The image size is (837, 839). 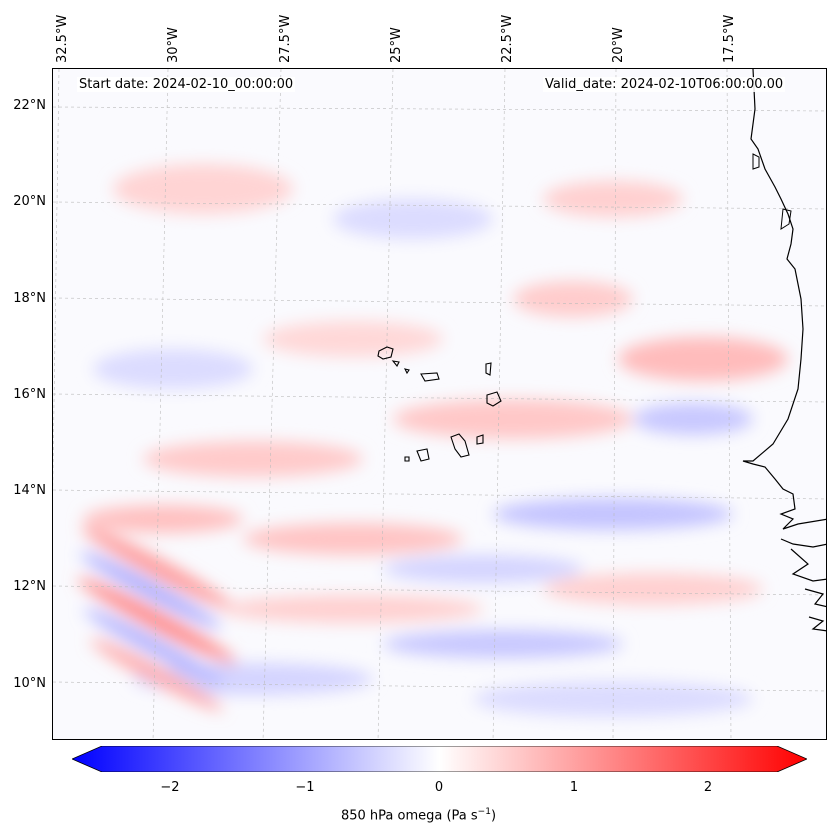 I want to click on lon-label: 22.5°W, so click(x=507, y=38).